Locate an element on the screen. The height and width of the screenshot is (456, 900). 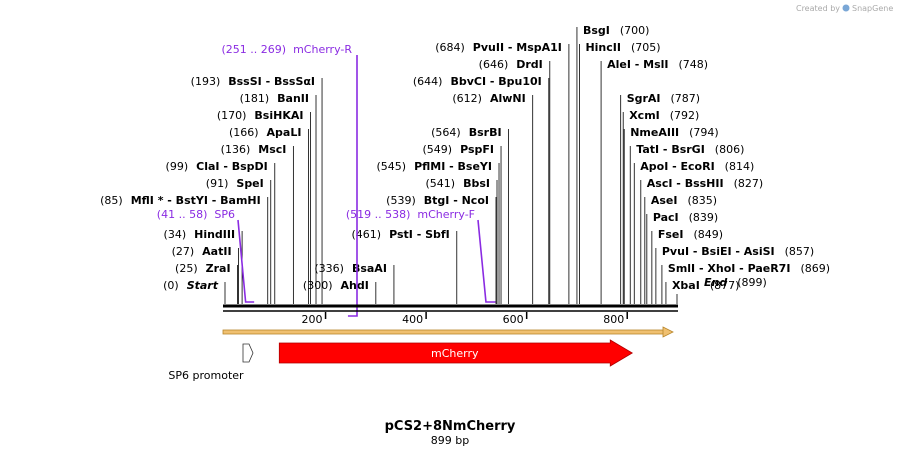
site-btgi-ncoi: (539) BtgI - NcoI is located at coordinates (441, 249).